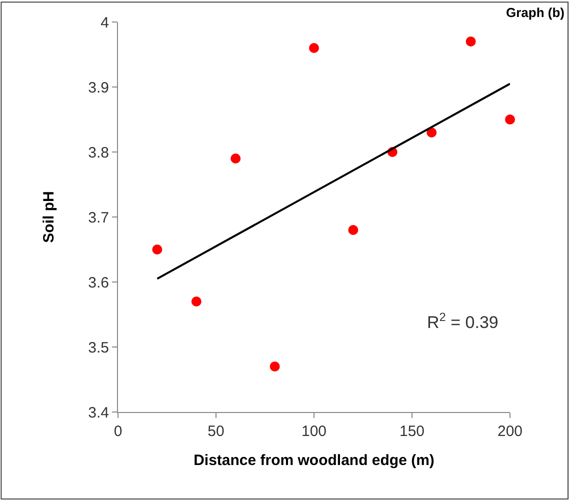  What do you see at coordinates (510, 431) in the screenshot?
I see `x-tick-label: 200` at bounding box center [510, 431].